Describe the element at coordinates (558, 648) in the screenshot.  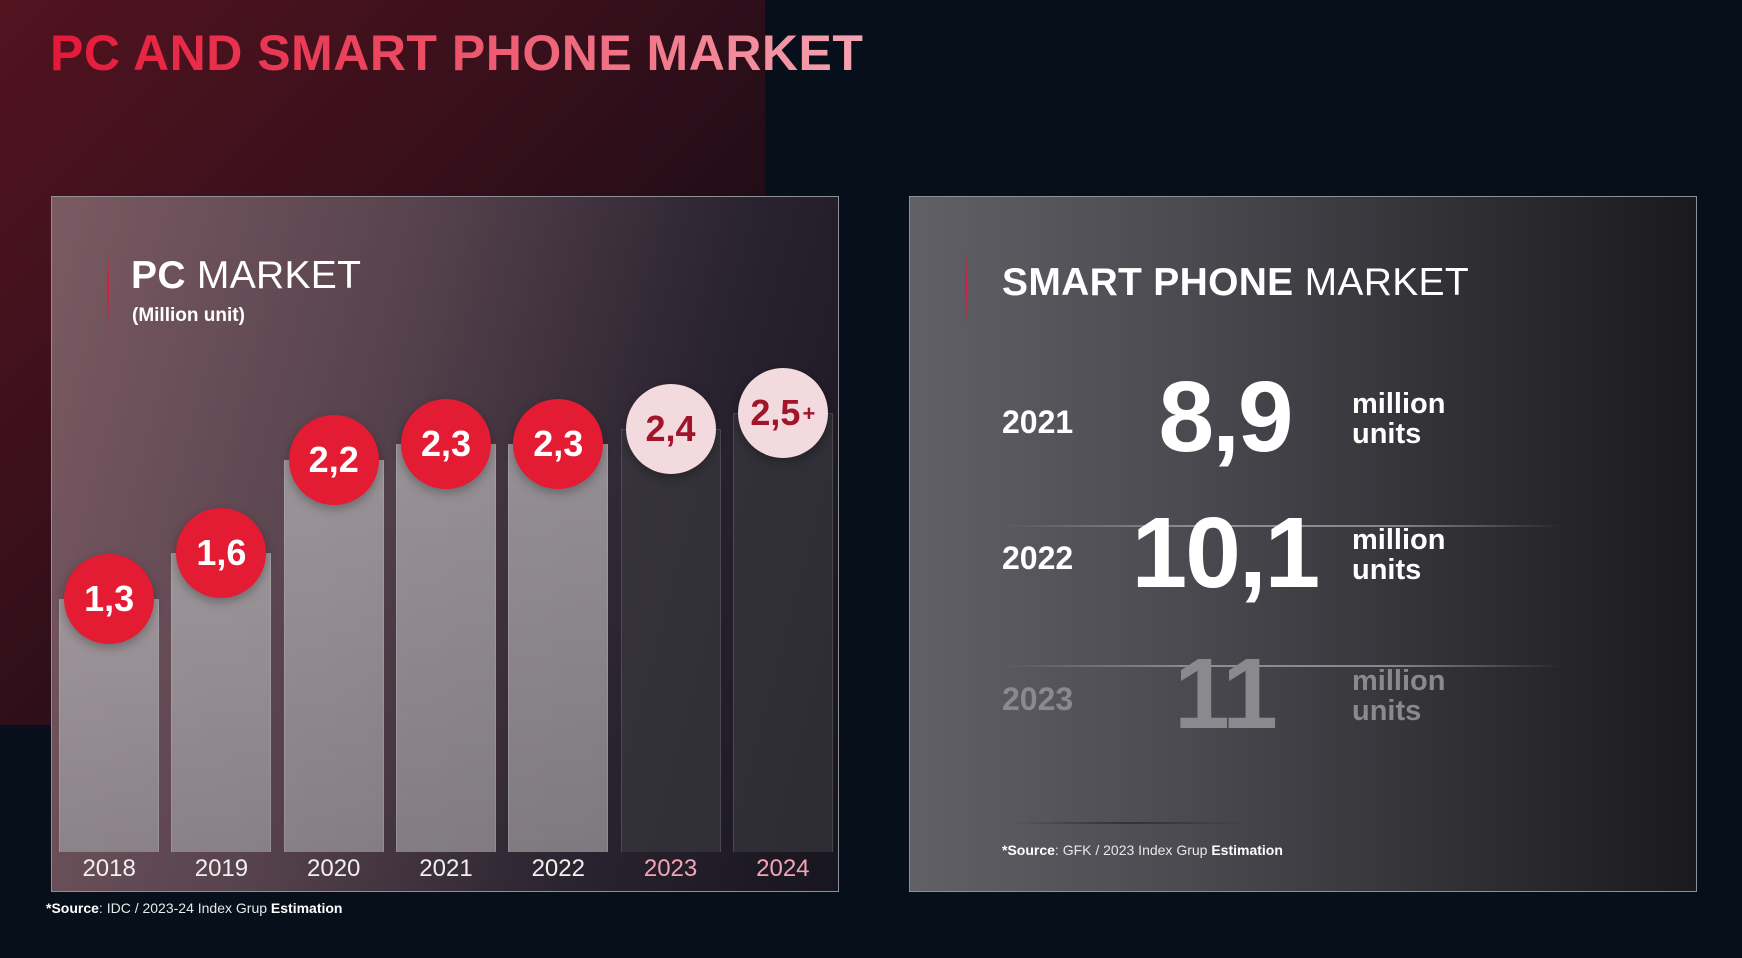
I see `bar-2022` at that location.